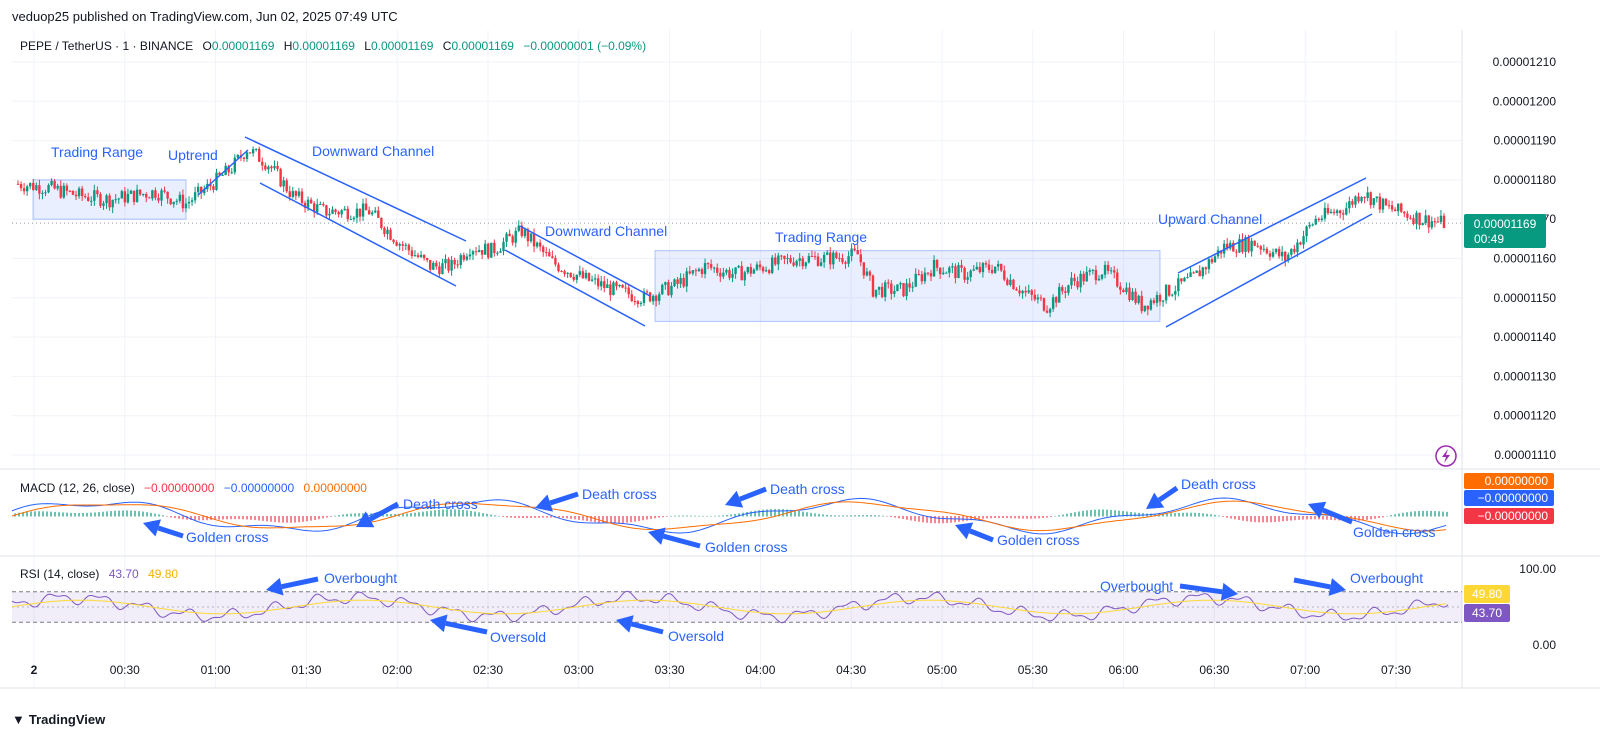 The image size is (1600, 738). Describe the element at coordinates (942, 670) in the screenshot. I see `time-tick-label: 05:00` at that location.